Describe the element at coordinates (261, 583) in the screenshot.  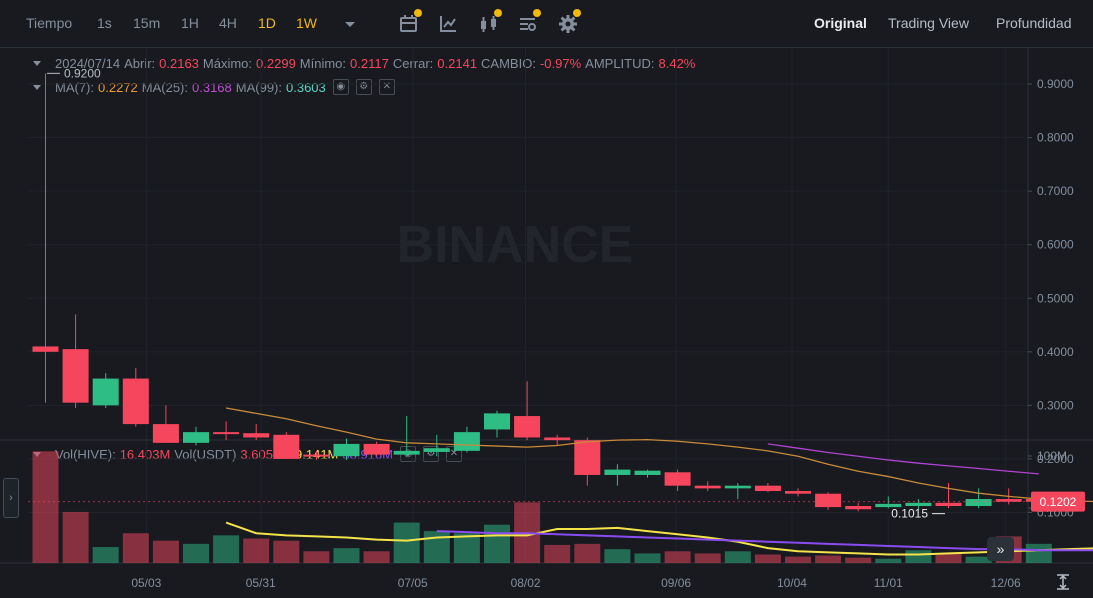
I see `x-tick-label: 05/31` at that location.